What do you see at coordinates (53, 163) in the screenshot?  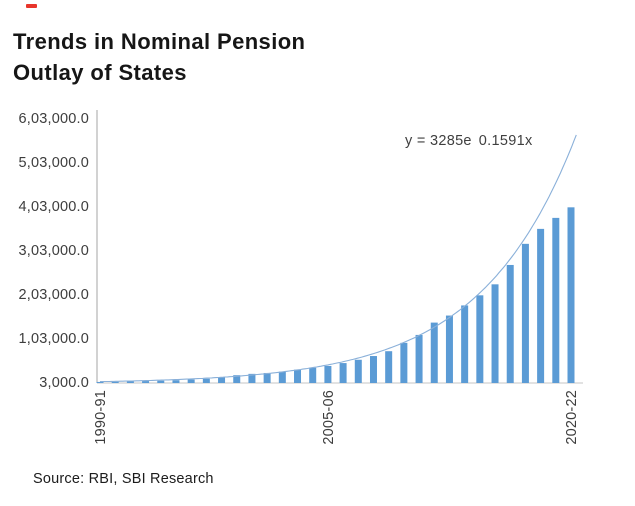 I see `y-tick-label: 5,03,000.0` at bounding box center [53, 163].